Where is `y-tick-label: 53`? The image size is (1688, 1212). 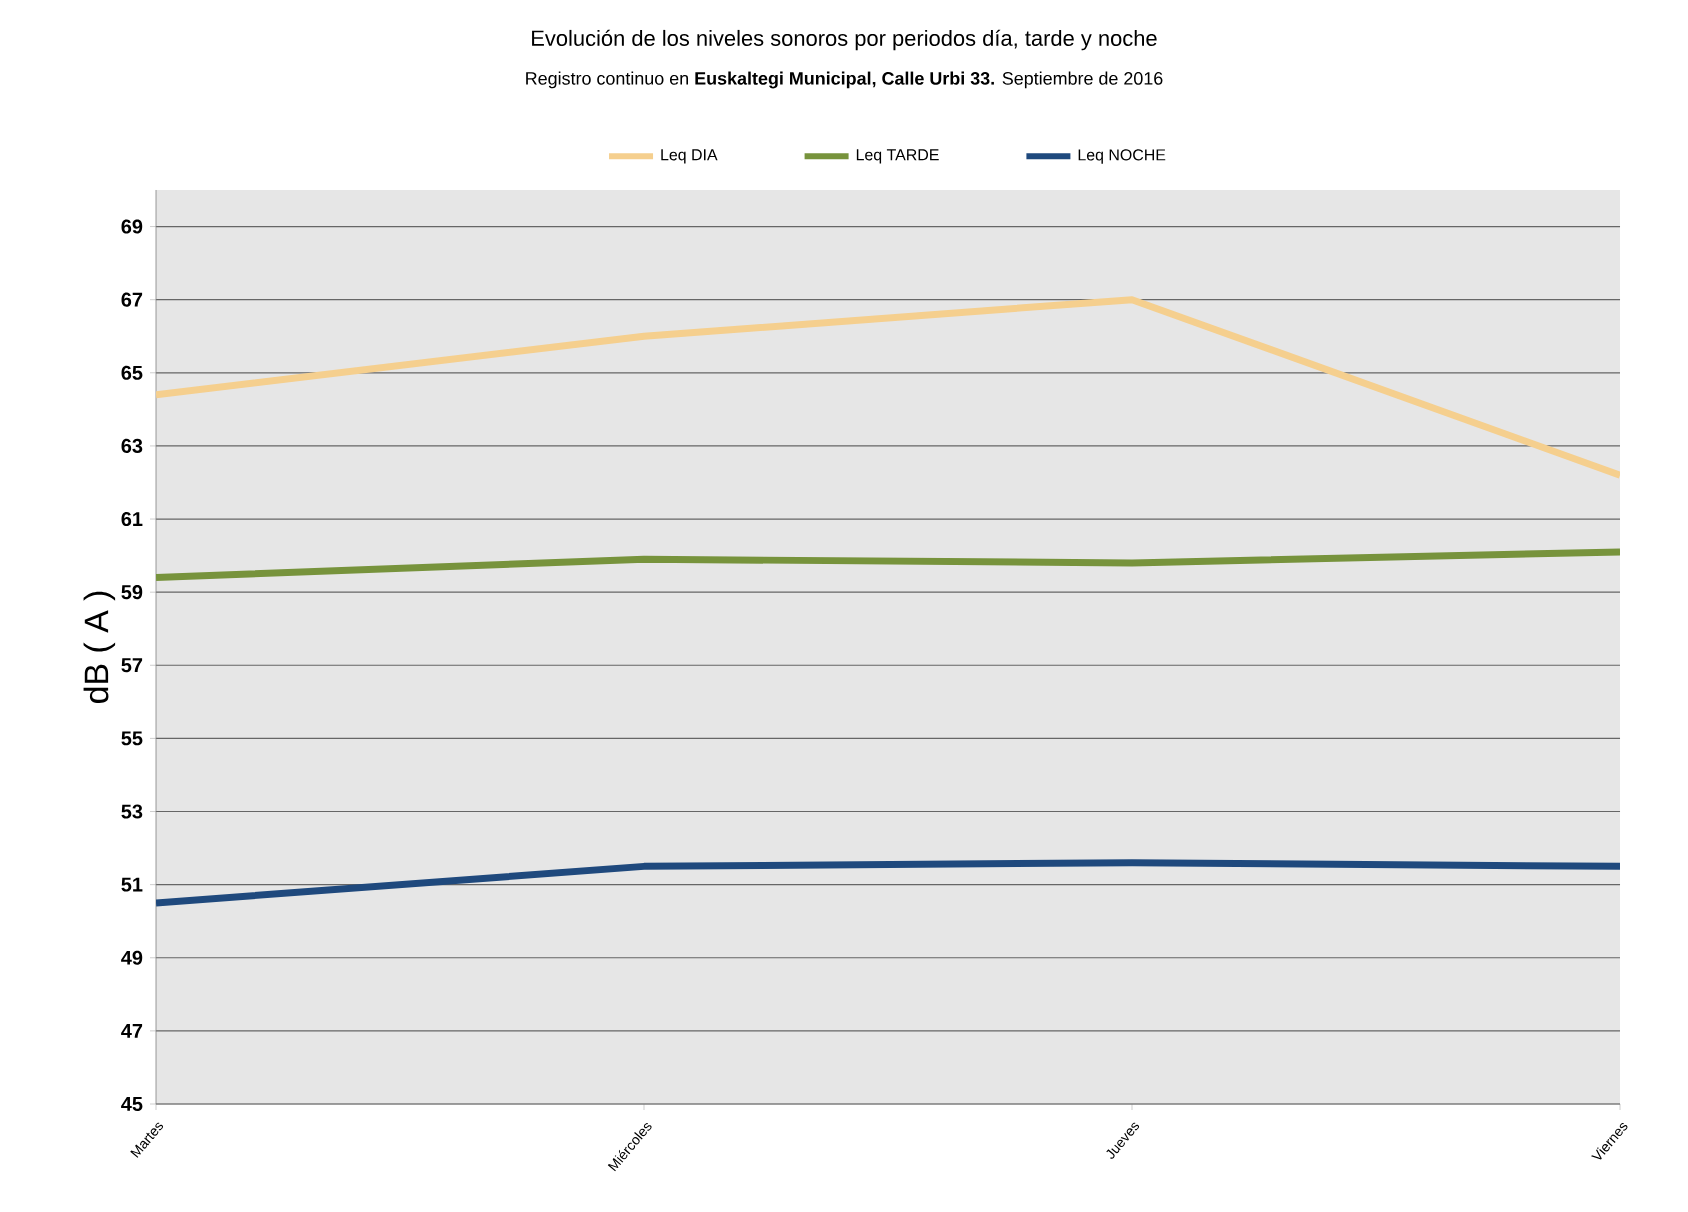 y-tick-label: 53 is located at coordinates (132, 811).